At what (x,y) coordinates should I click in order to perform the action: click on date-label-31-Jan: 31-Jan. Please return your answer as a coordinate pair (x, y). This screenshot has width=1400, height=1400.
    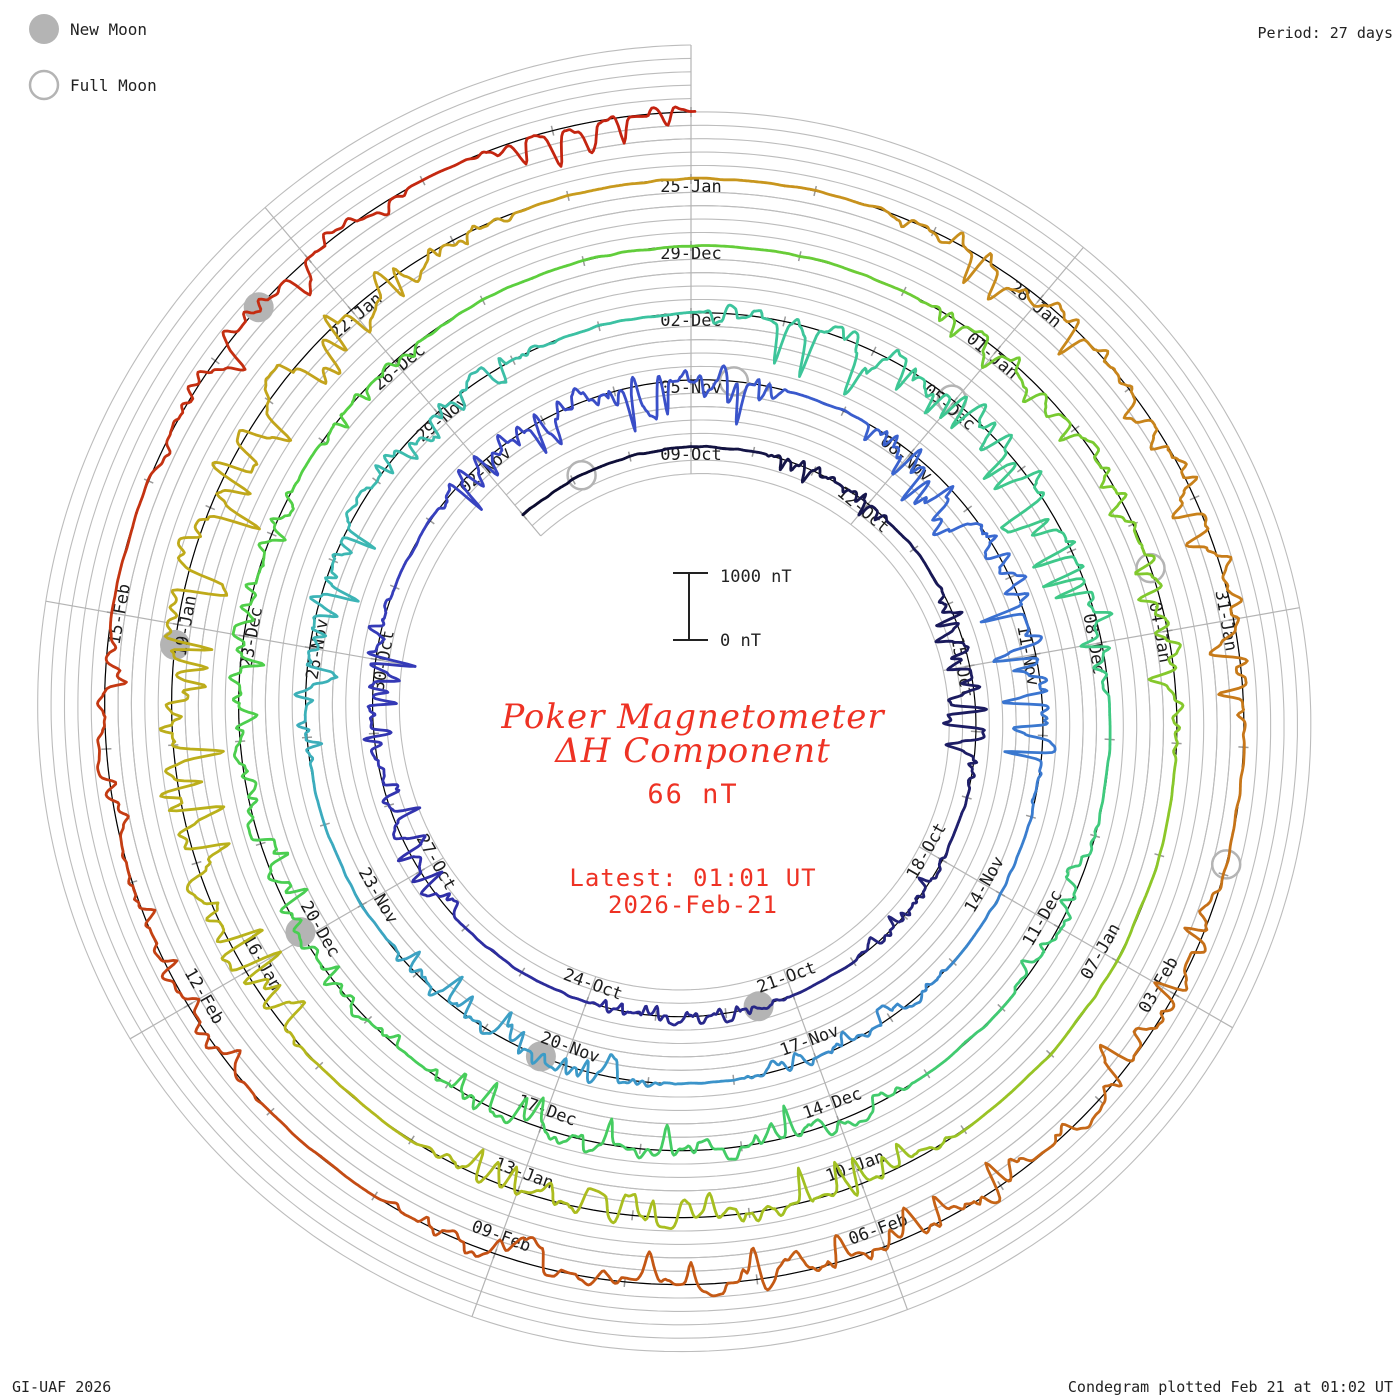
    Looking at the image, I should click on (1225, 621).